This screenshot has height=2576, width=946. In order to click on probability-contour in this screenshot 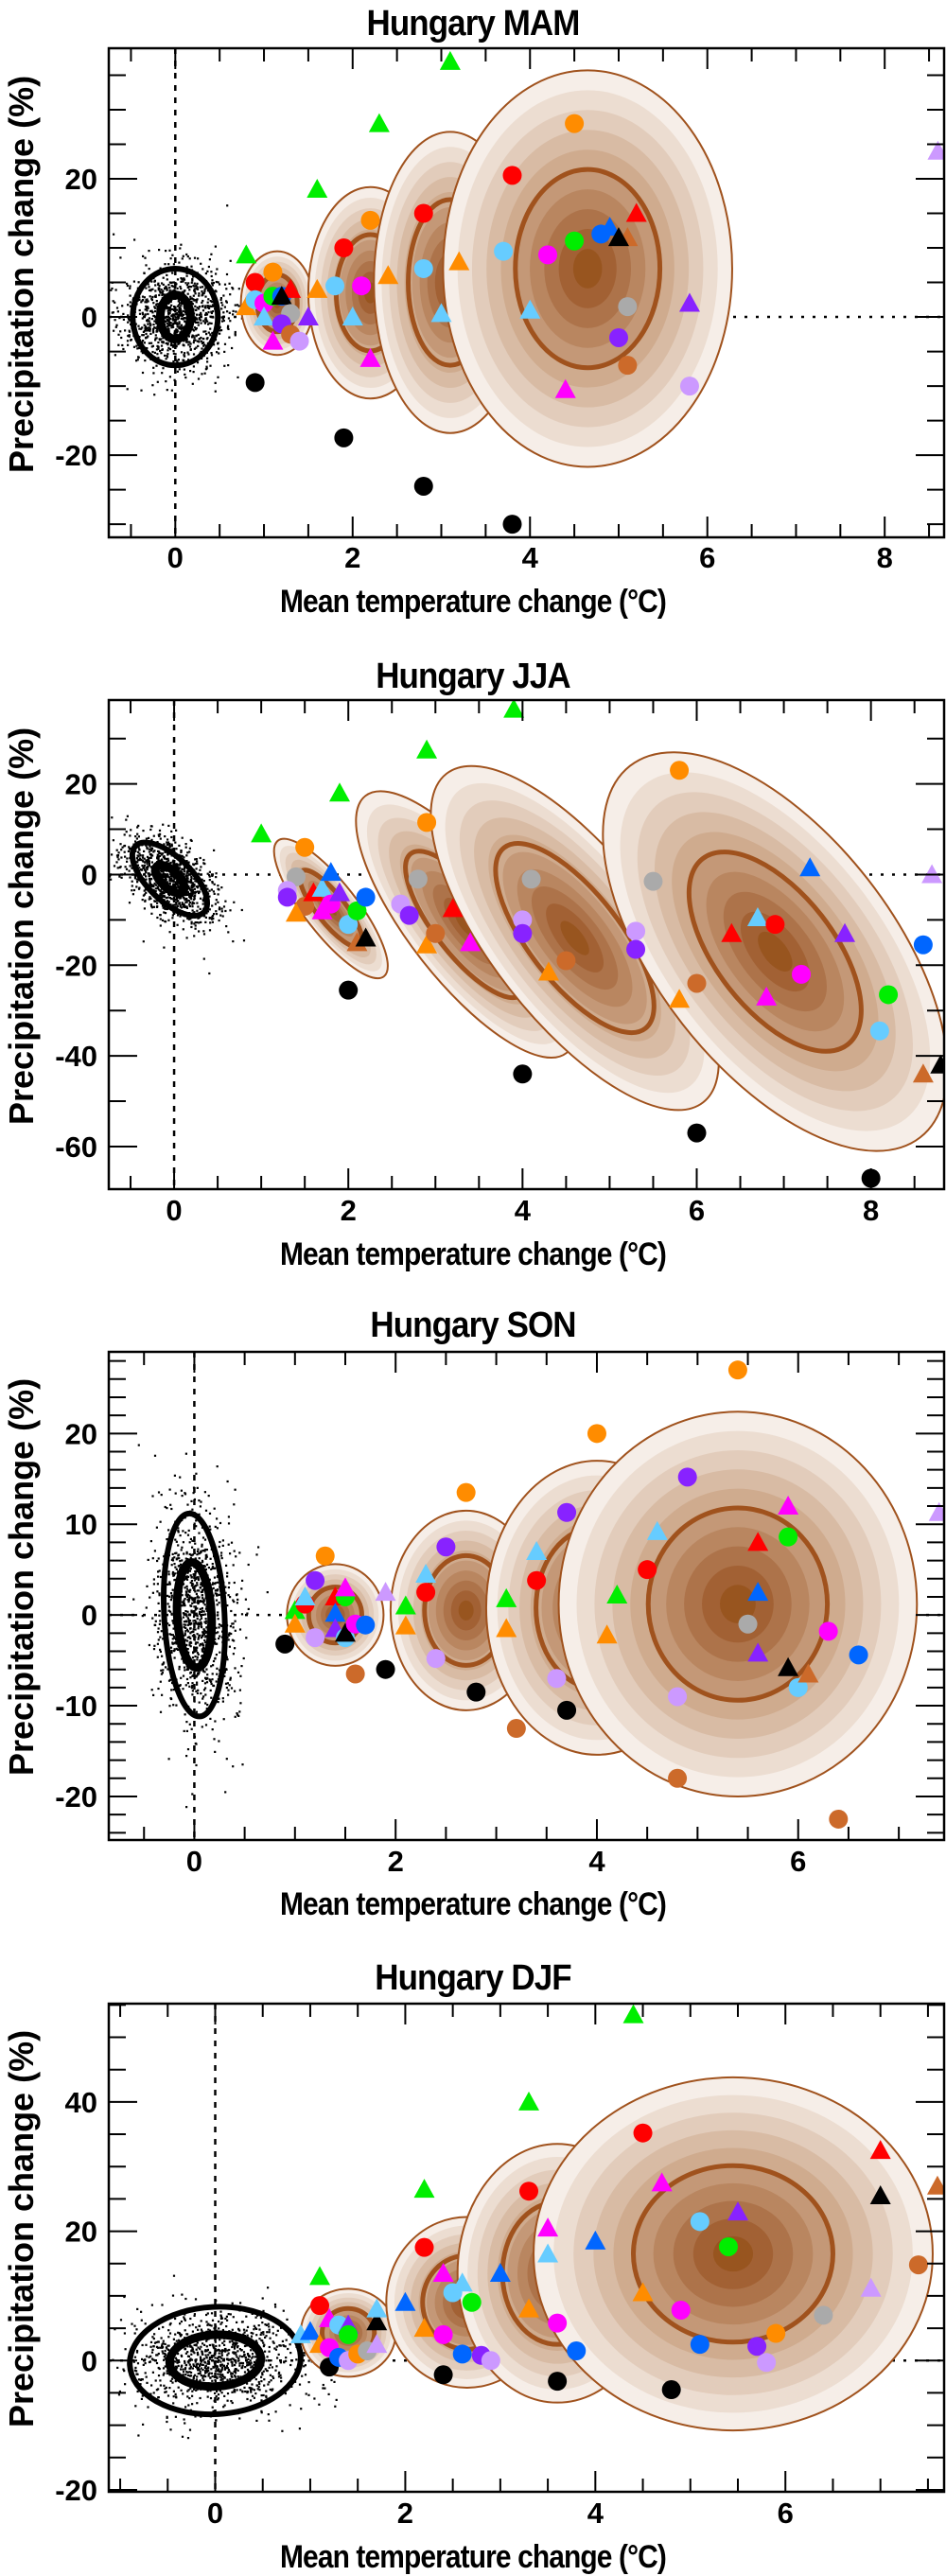, I will do `click(775, 952)`.